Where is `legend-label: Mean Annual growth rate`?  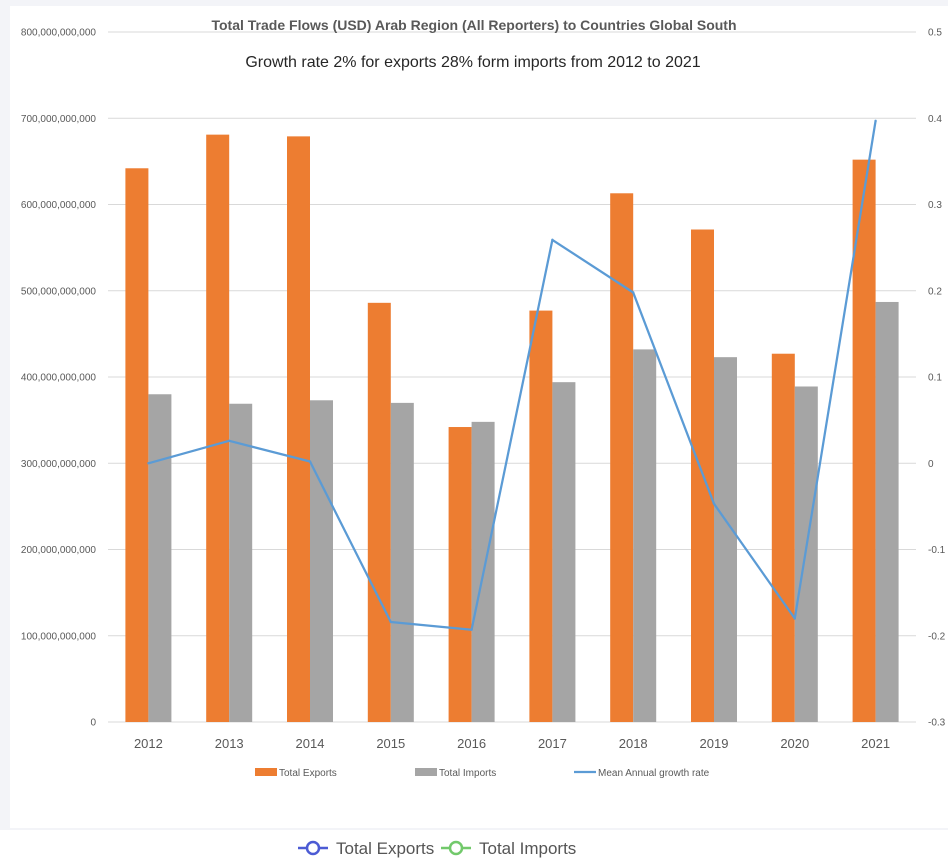
legend-label: Mean Annual growth rate is located at coordinates (654, 773).